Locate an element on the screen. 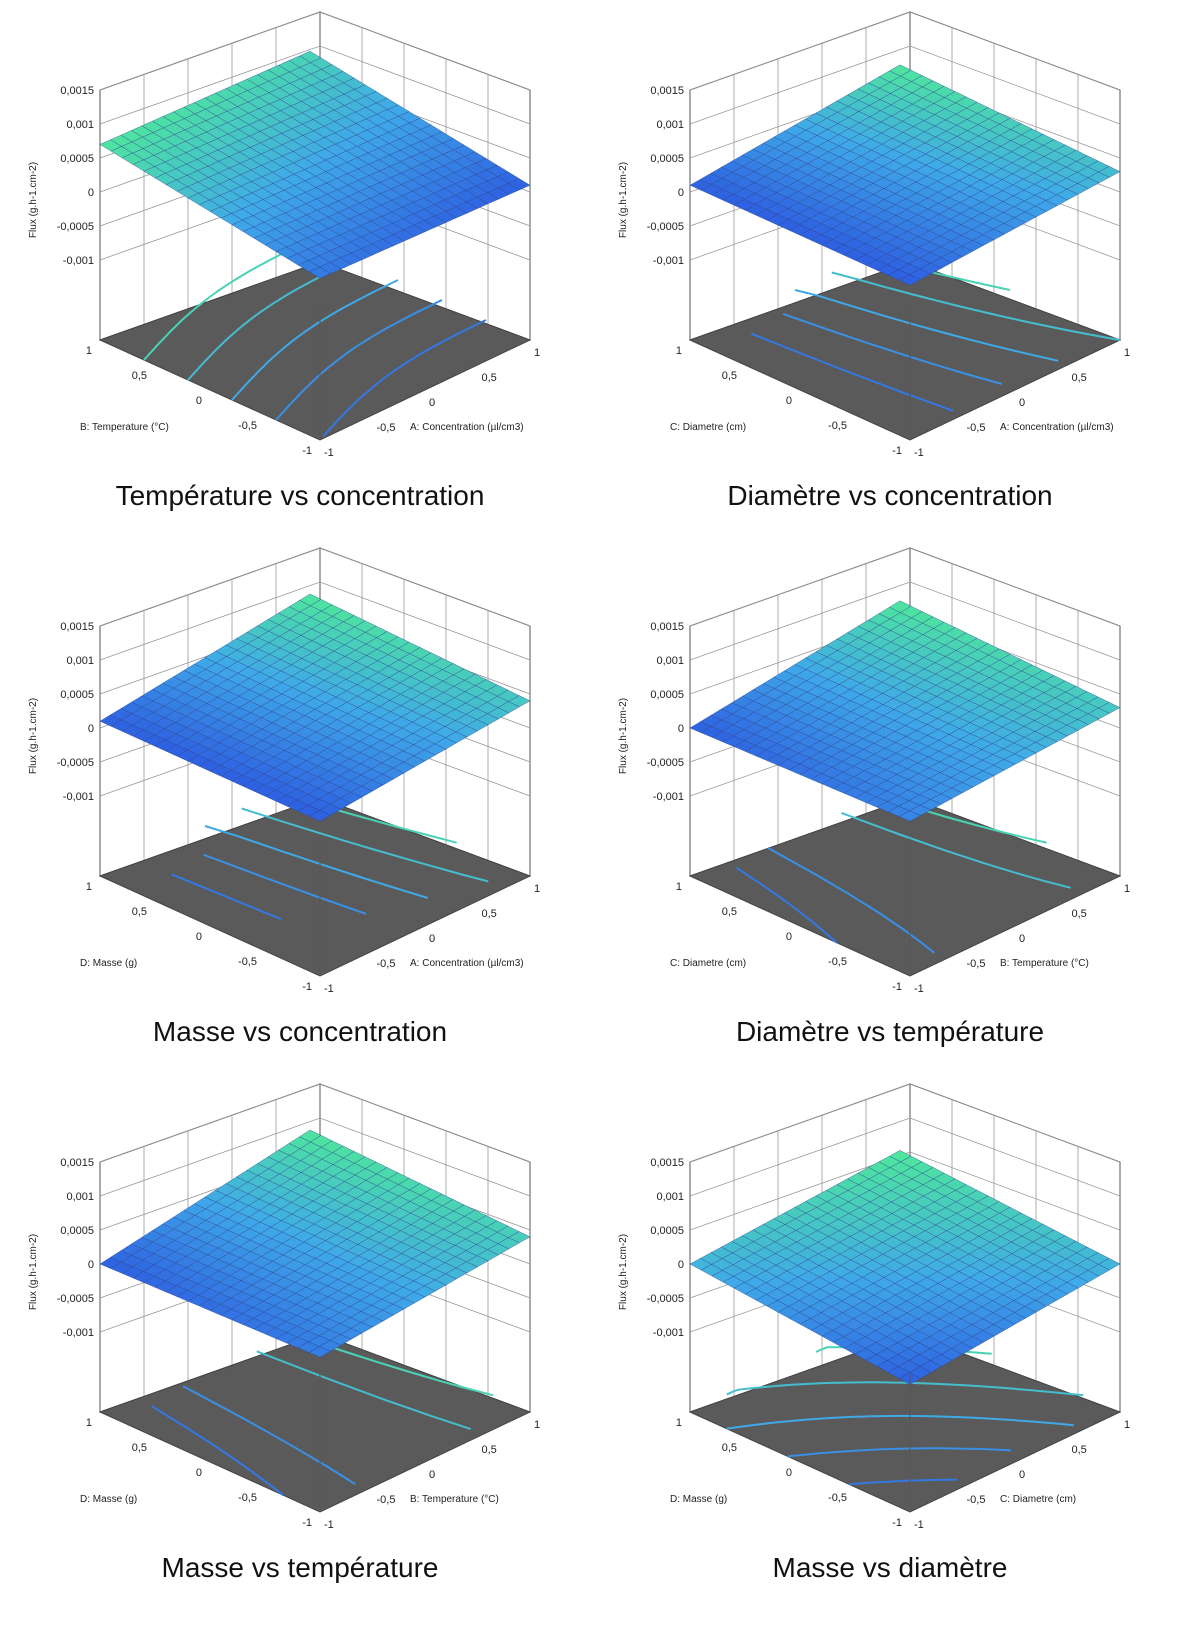  right-axis-label: C: Diametre (cm) is located at coordinates (1038, 1499).